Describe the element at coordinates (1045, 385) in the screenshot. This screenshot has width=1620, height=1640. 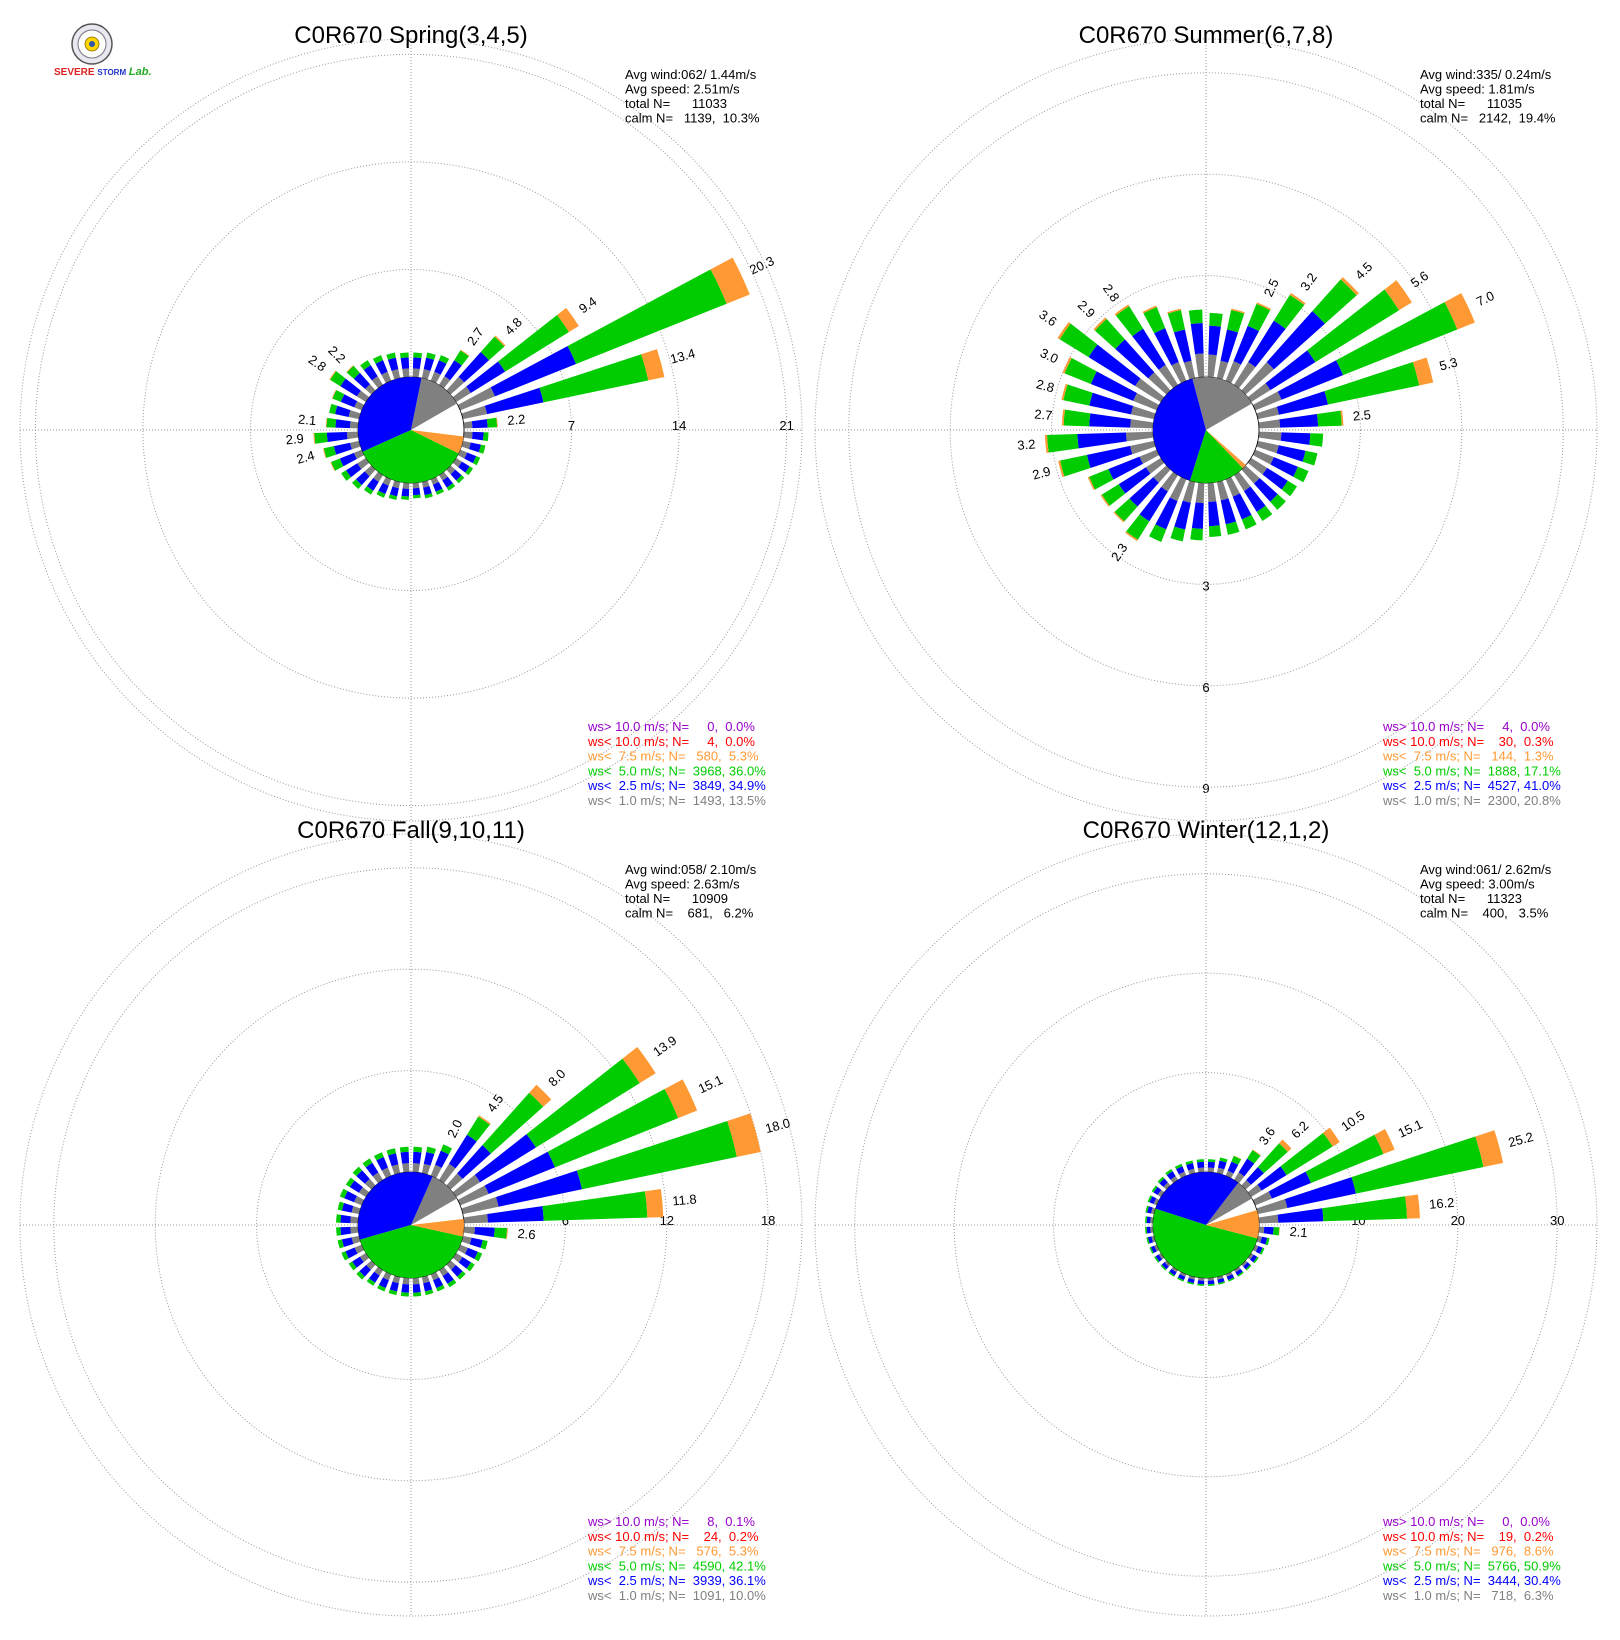
I see `bar-label: 2.8` at that location.